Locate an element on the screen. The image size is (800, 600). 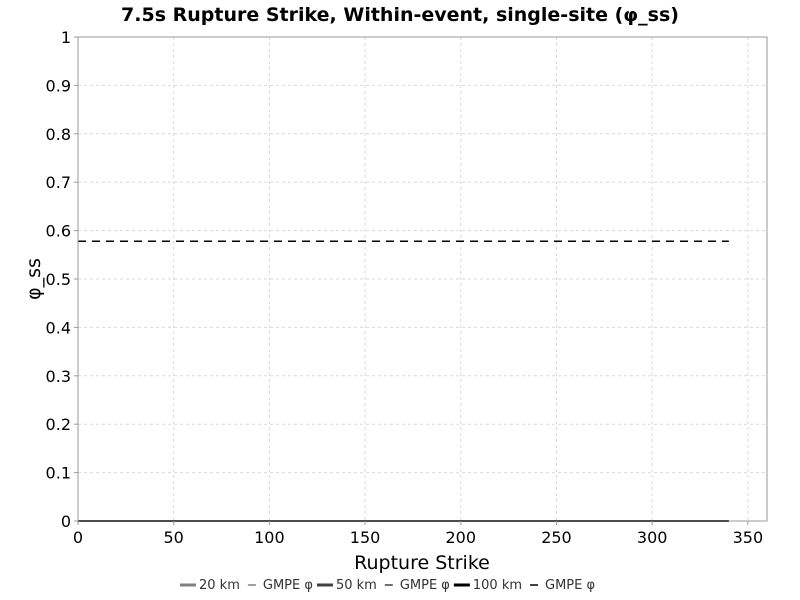
y-tick-label: 0.4 is located at coordinates (58, 327).